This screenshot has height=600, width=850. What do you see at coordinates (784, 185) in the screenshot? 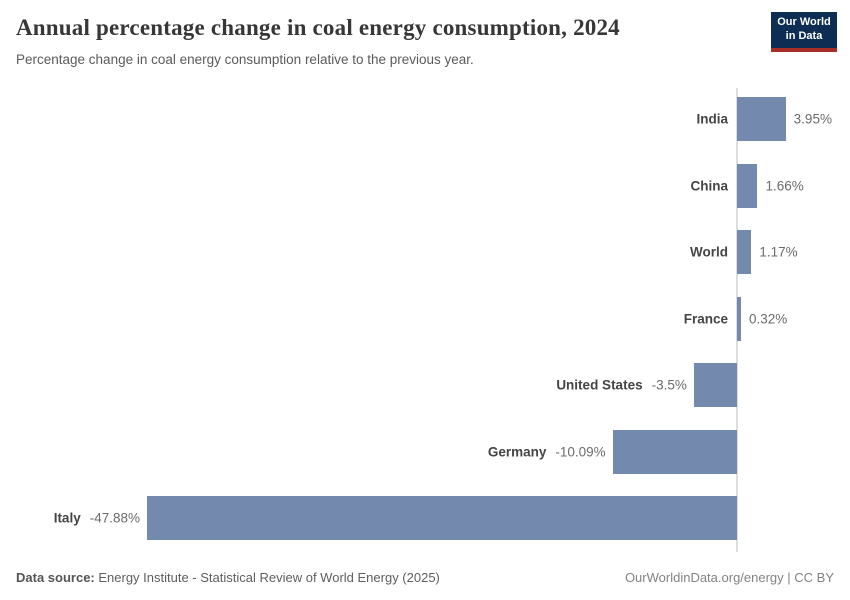
I see `value-label-china: 1.66%` at bounding box center [784, 185].